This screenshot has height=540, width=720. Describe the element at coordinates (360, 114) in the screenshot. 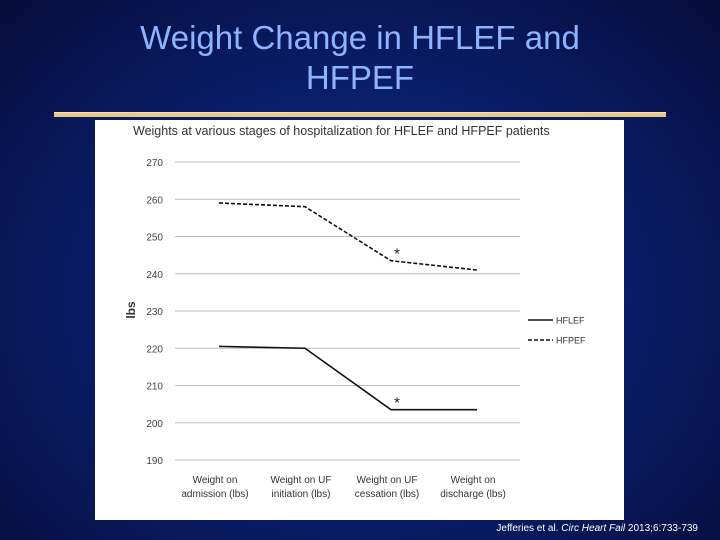

I see `title-divider` at that location.